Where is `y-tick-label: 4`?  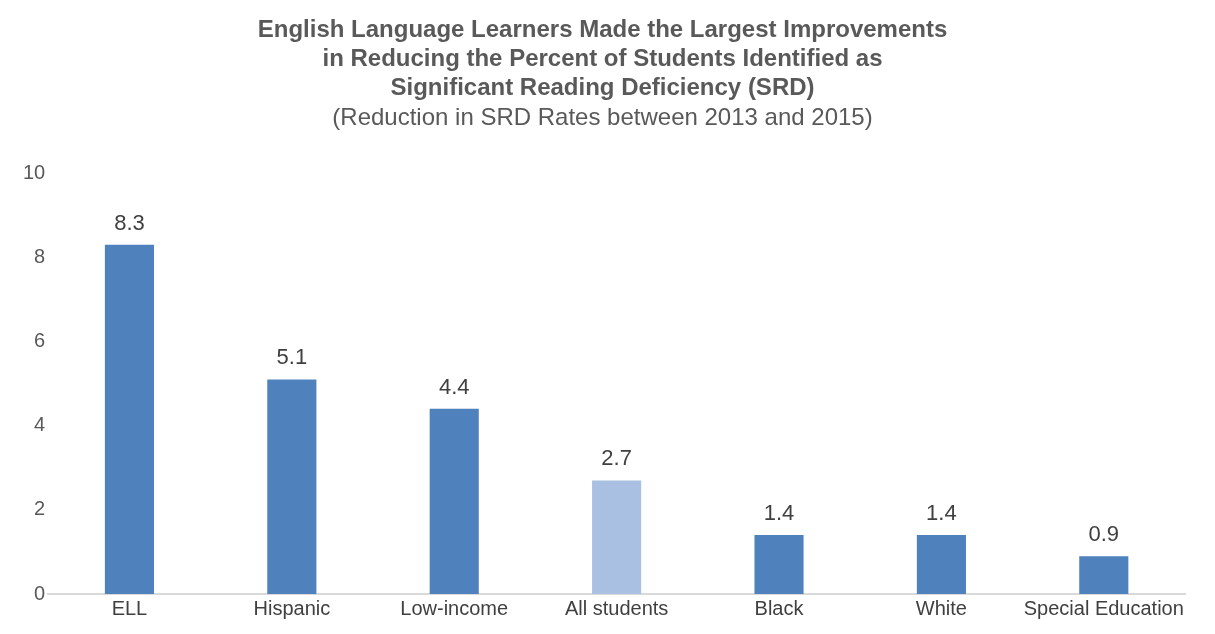
y-tick-label: 4 is located at coordinates (40, 424).